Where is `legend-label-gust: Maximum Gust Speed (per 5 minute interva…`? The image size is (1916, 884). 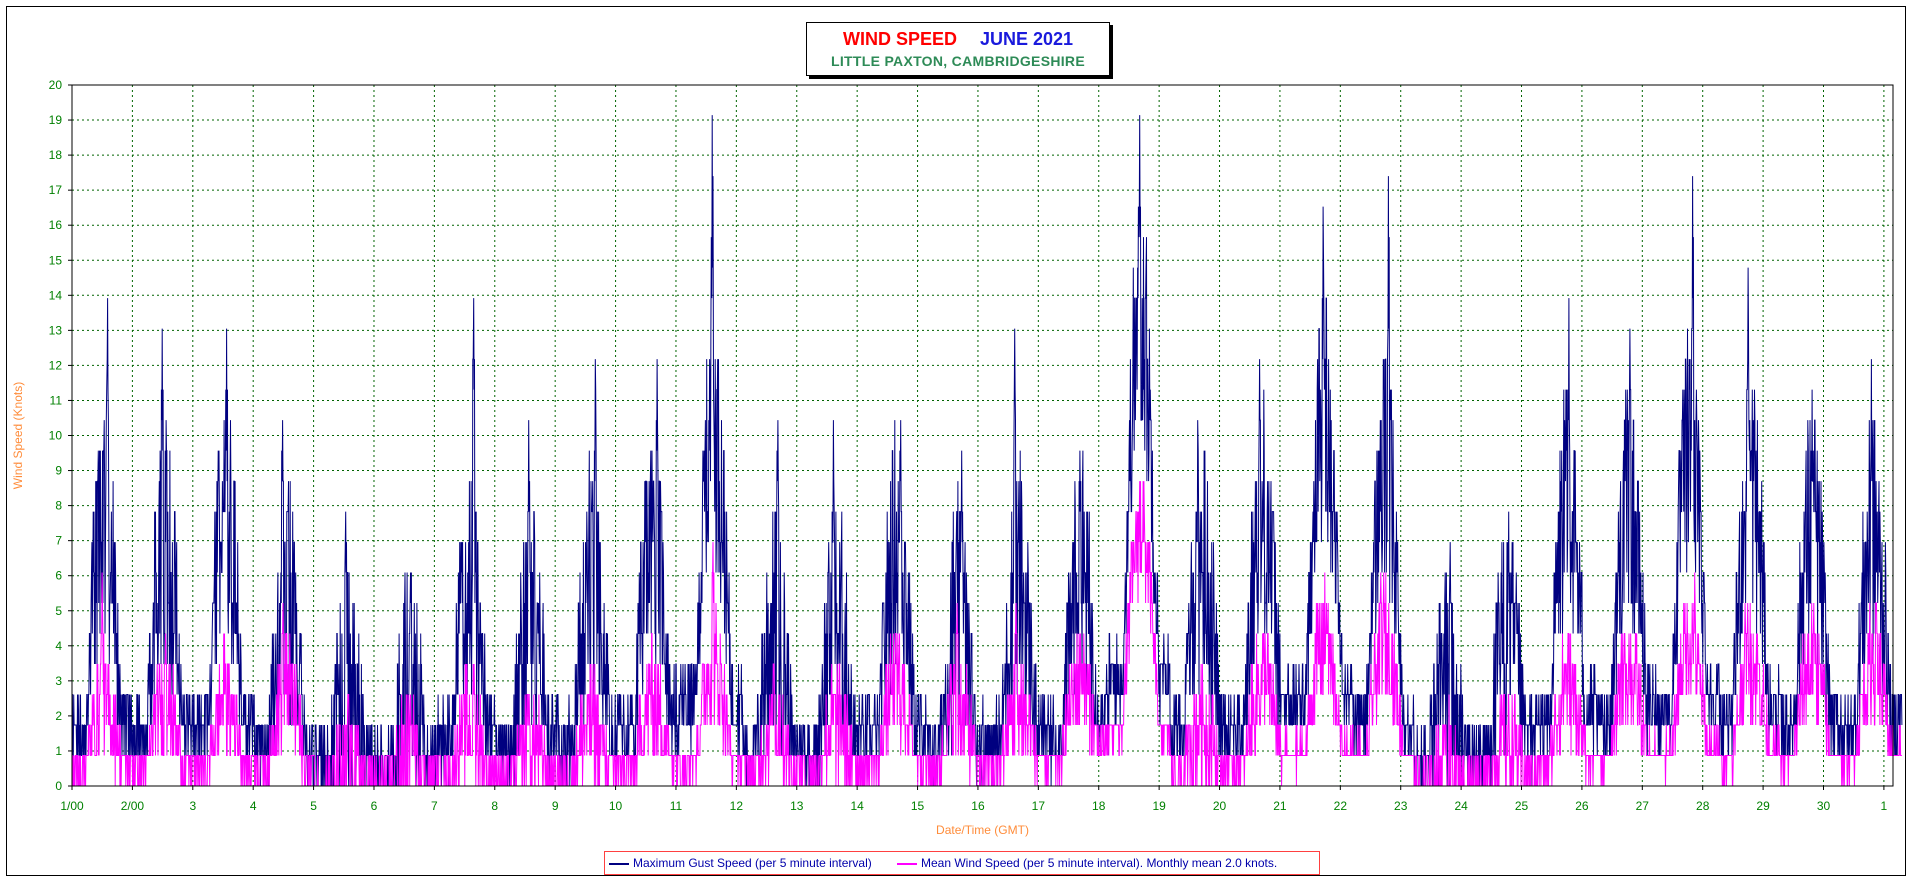 legend-label-gust: Maximum Gust Speed (per 5 minute interva… is located at coordinates (752, 863).